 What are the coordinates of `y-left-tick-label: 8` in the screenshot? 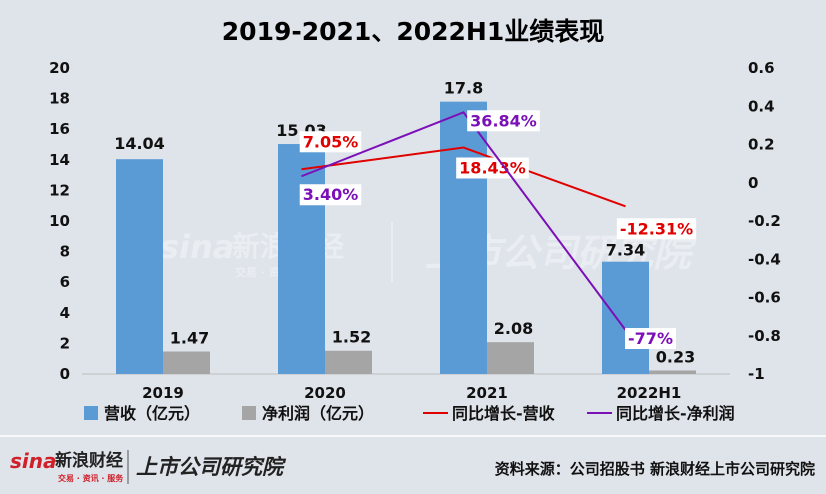 It's located at (65, 252).